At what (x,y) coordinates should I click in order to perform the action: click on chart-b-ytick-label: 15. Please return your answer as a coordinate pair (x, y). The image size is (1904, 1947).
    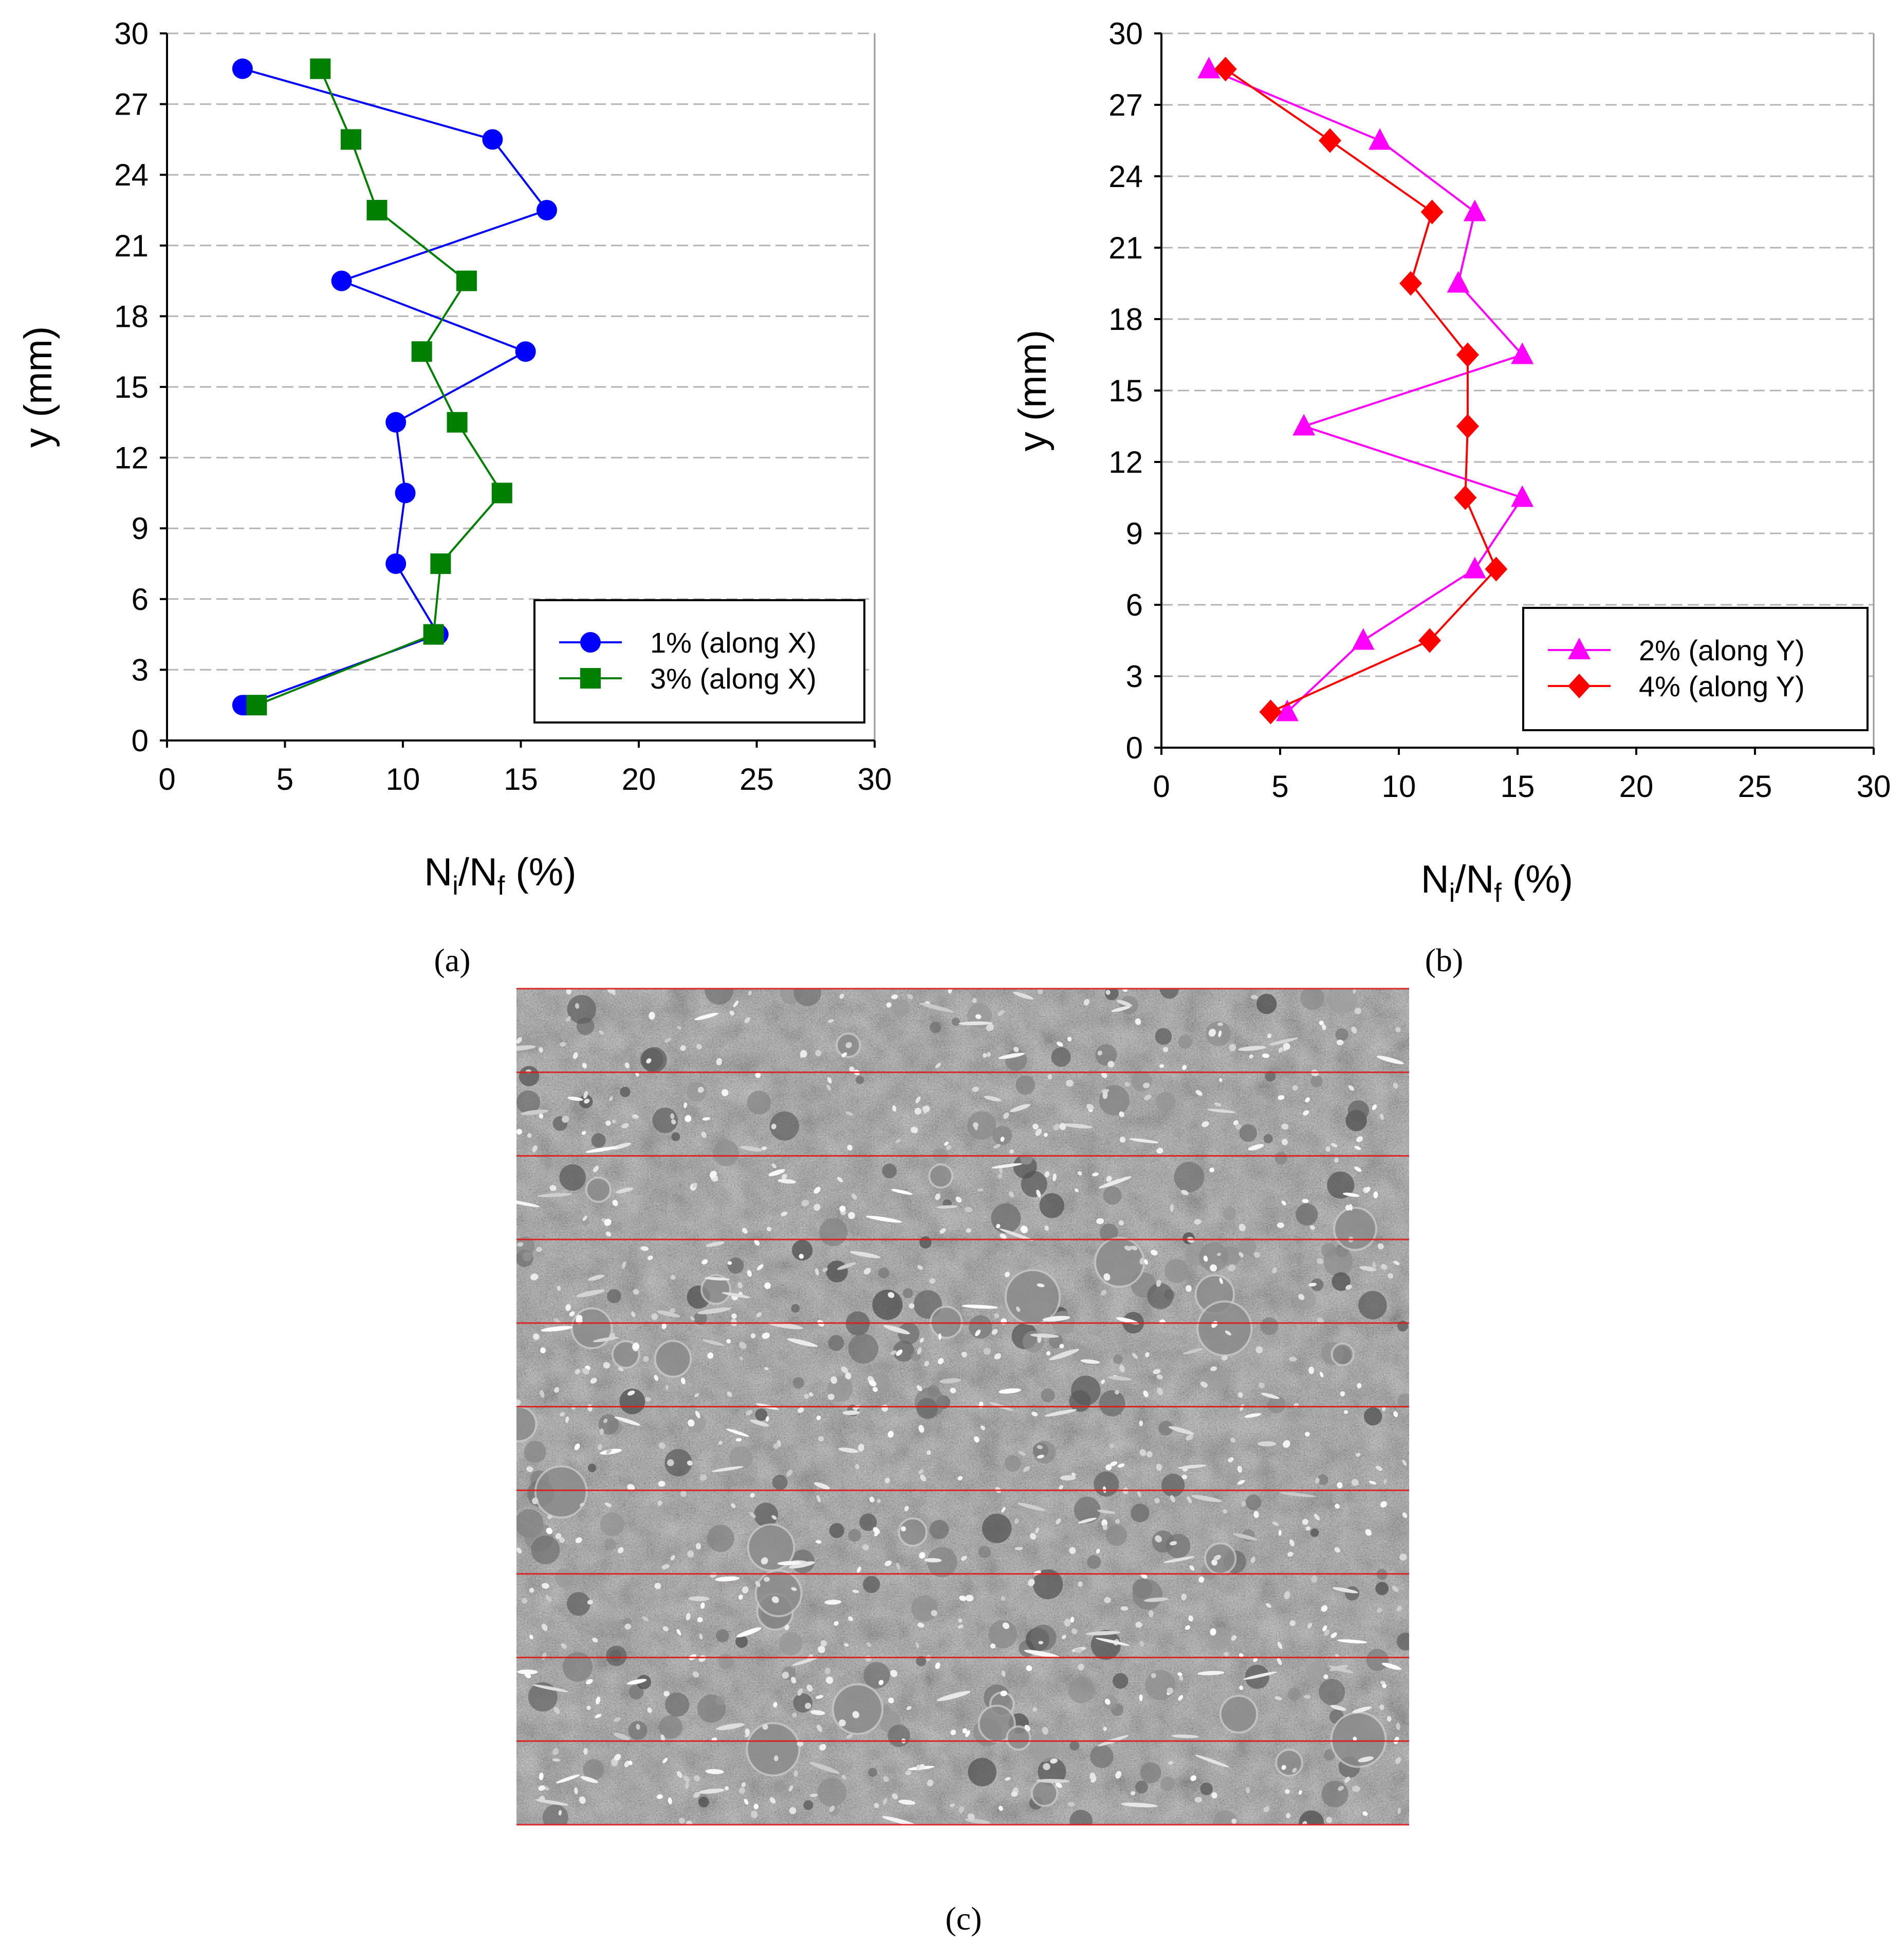
    Looking at the image, I should click on (1125, 391).